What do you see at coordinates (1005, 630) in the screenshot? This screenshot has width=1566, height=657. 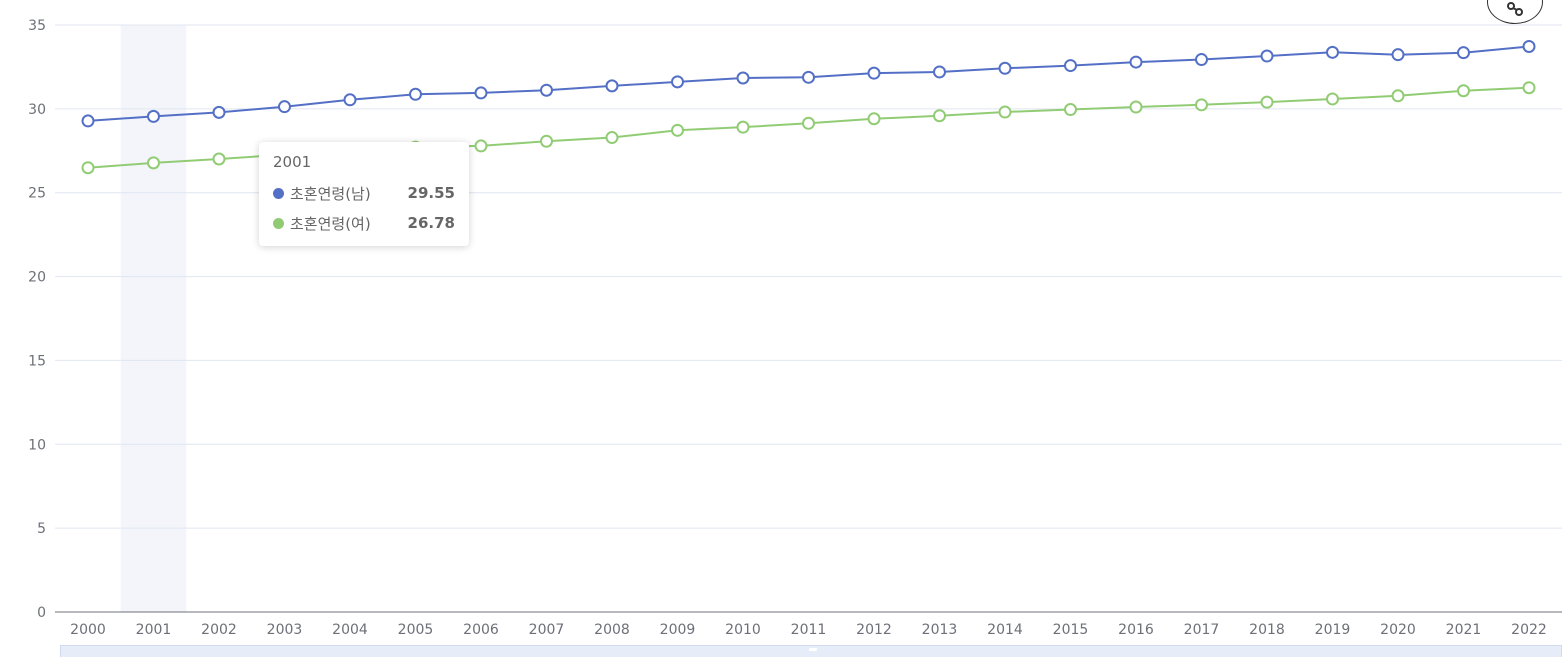 I see `x-tick-label: 2014` at bounding box center [1005, 630].